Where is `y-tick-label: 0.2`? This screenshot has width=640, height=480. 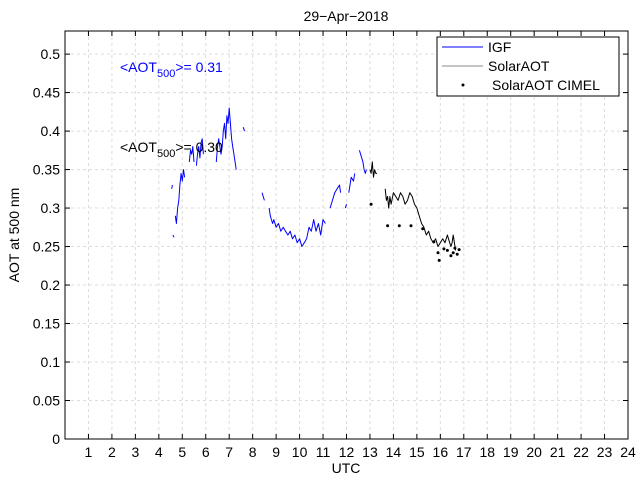
y-tick-label: 0.2 is located at coordinates (51, 285).